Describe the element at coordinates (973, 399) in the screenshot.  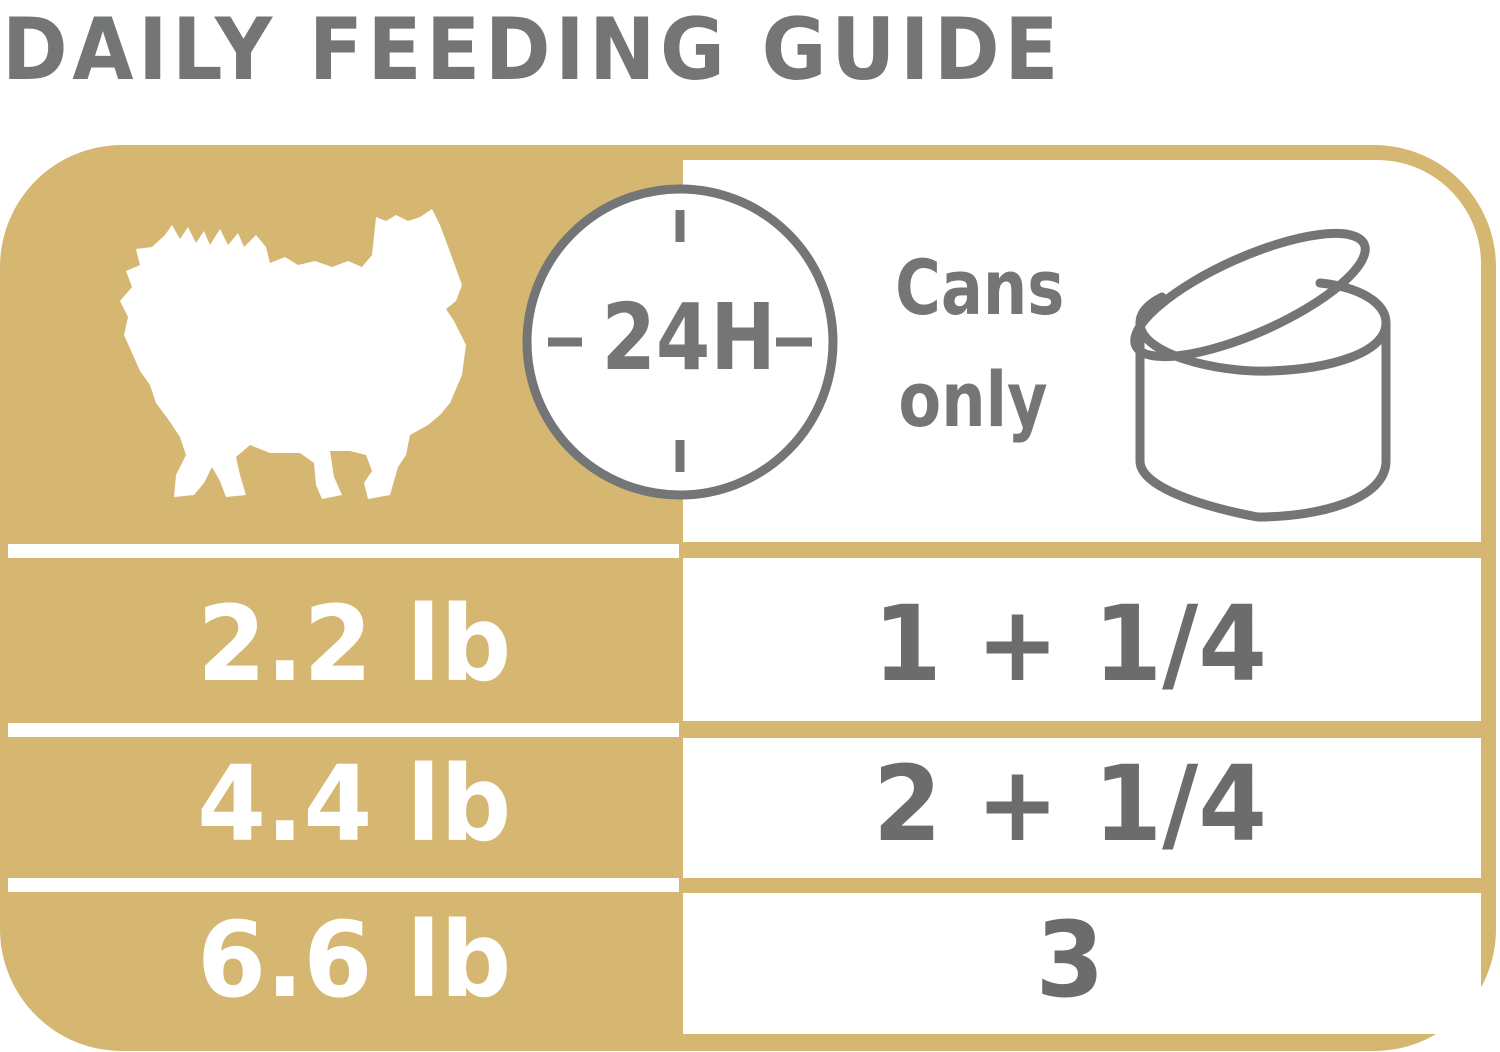
I see `unit-label-line2: only` at that location.